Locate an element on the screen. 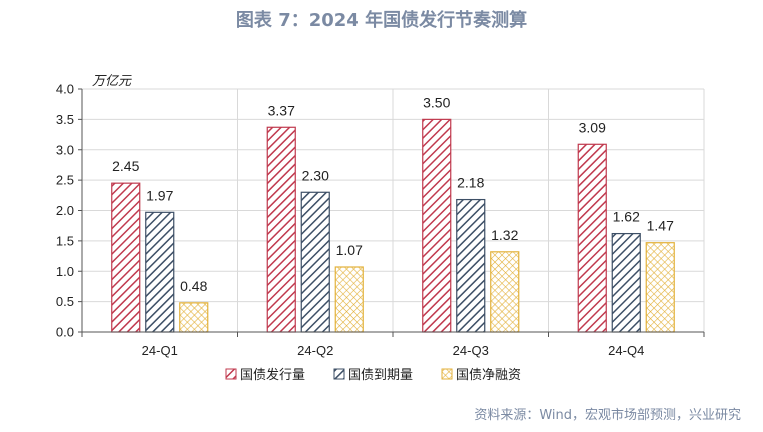 The width and height of the screenshot is (763, 432). y-tick-label: 3.0 is located at coordinates (65, 149).